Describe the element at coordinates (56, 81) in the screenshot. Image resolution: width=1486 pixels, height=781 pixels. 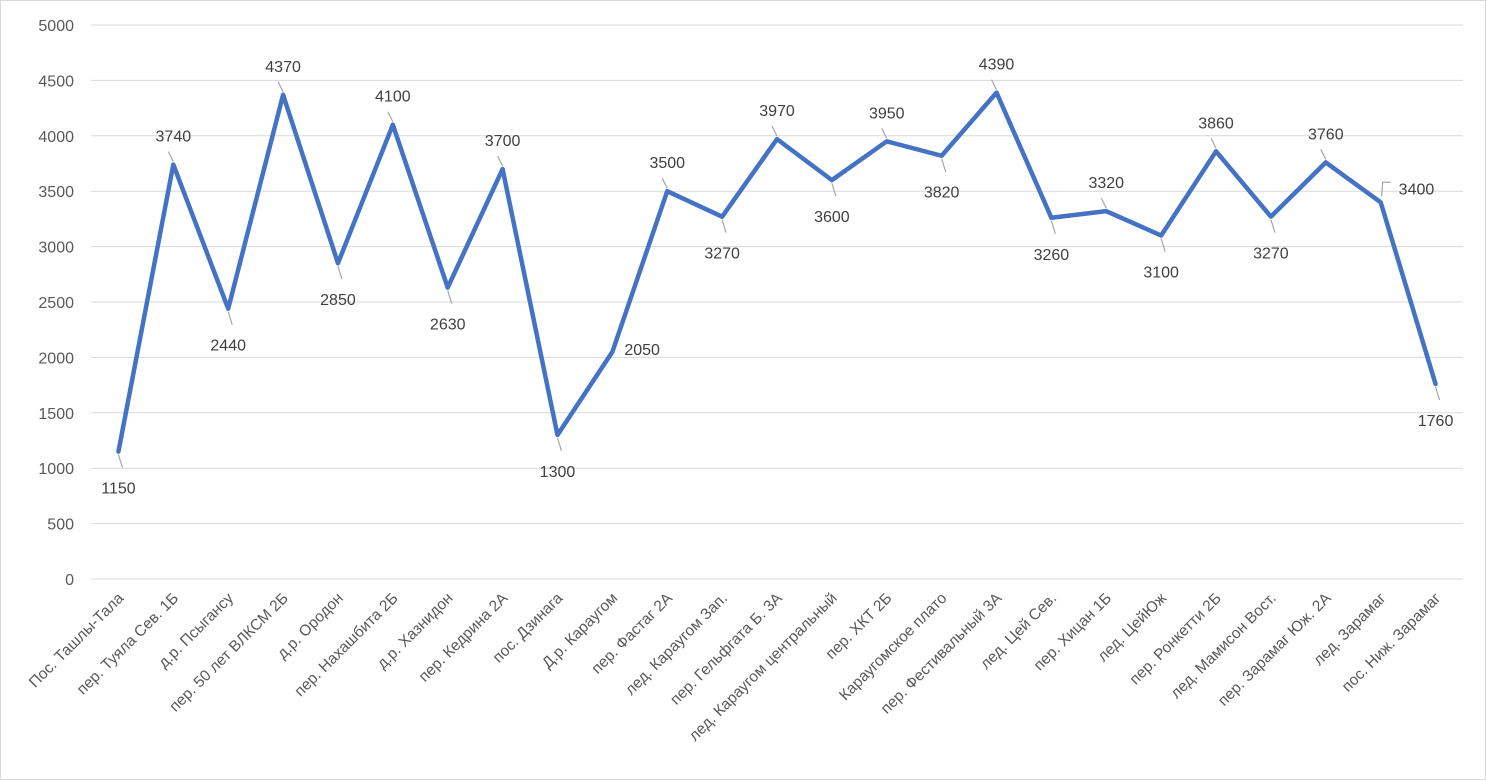
I see `y-tick-label: 4500` at that location.